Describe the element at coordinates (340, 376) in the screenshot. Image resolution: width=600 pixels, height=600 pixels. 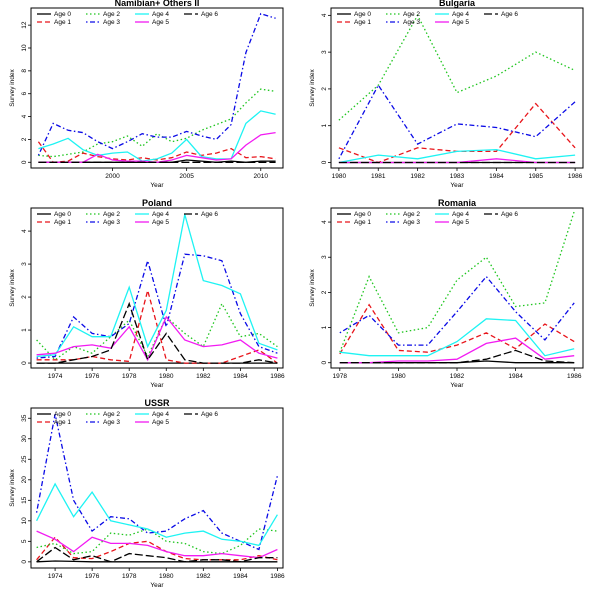
I see `x-tick-label: 1978` at that location.